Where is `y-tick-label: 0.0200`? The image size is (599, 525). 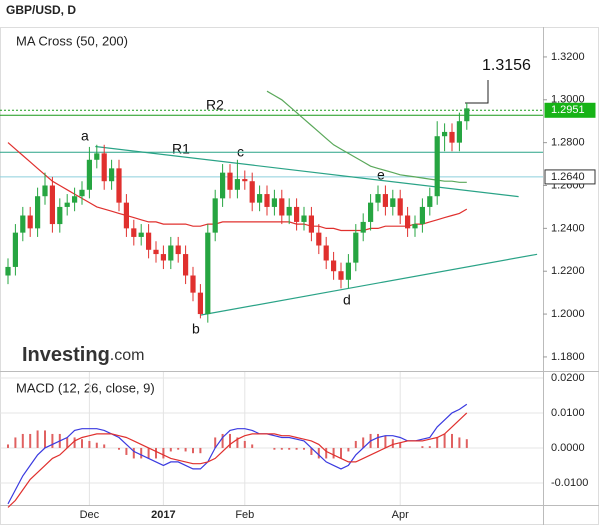 y-tick-label: 0.0200 is located at coordinates (568, 378).